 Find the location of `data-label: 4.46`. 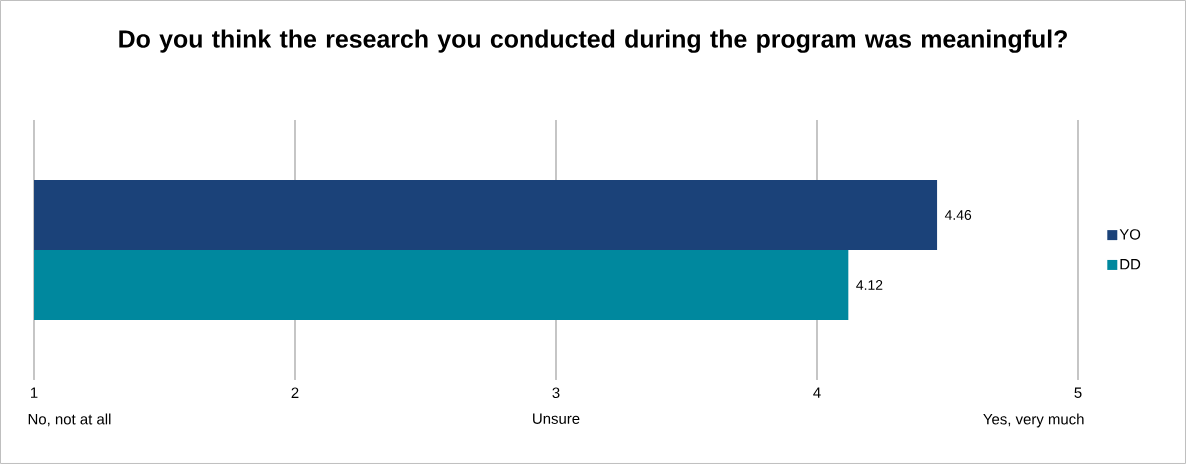

data-label: 4.46 is located at coordinates (958, 215).